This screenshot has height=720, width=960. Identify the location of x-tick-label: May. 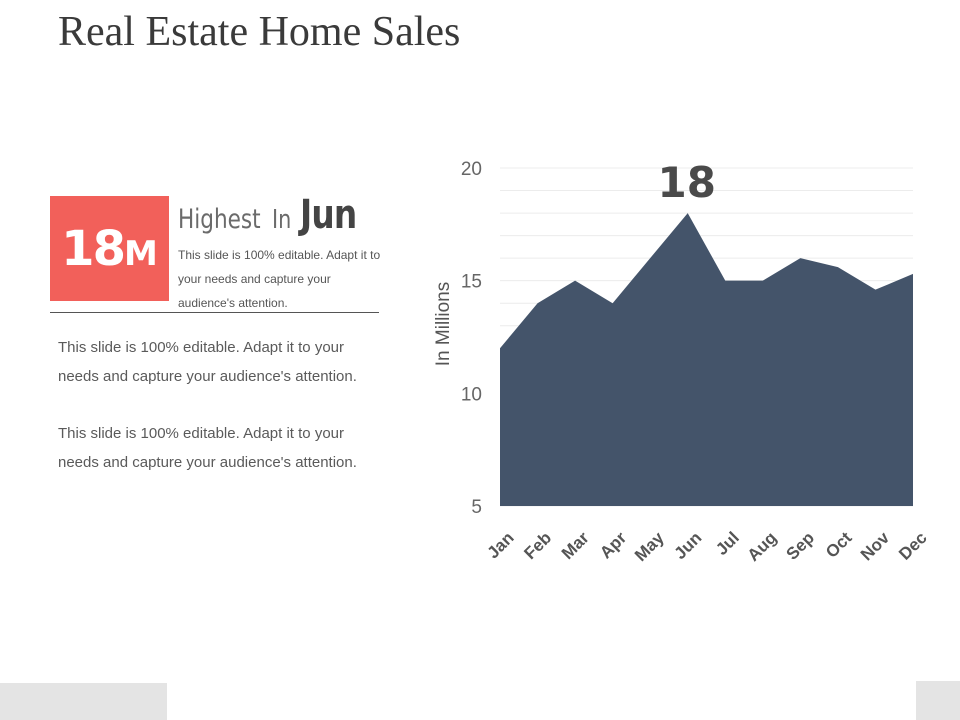
(649, 546).